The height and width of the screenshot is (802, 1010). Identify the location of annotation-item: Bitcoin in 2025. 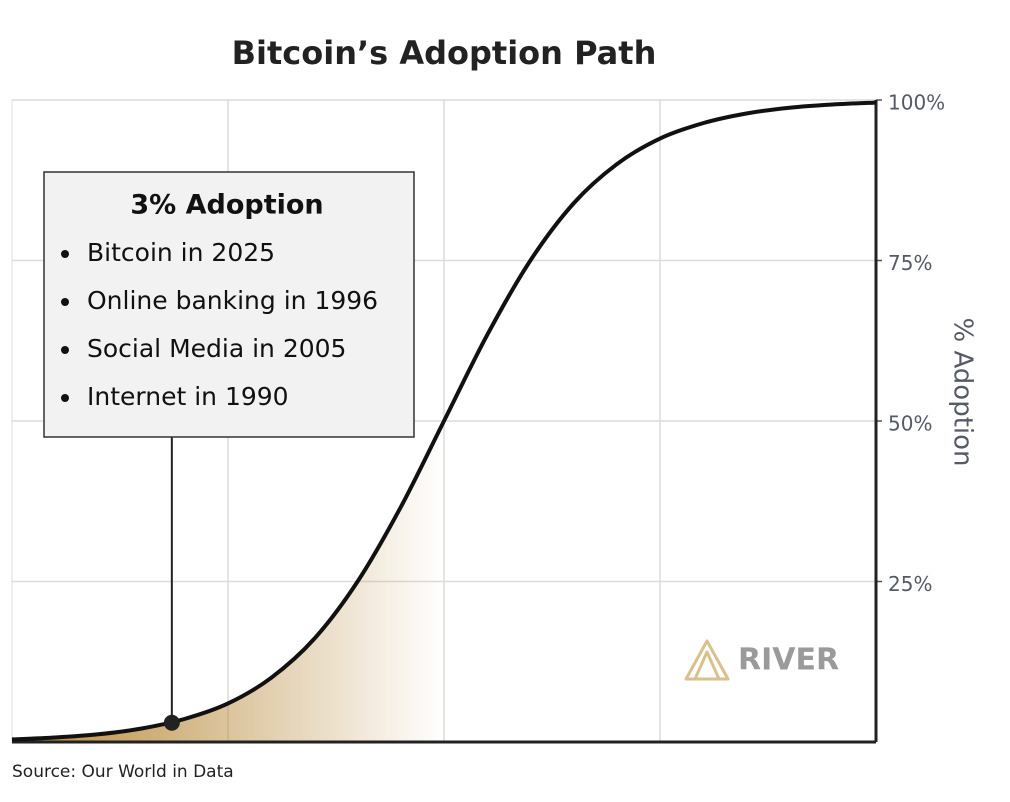
(181, 252).